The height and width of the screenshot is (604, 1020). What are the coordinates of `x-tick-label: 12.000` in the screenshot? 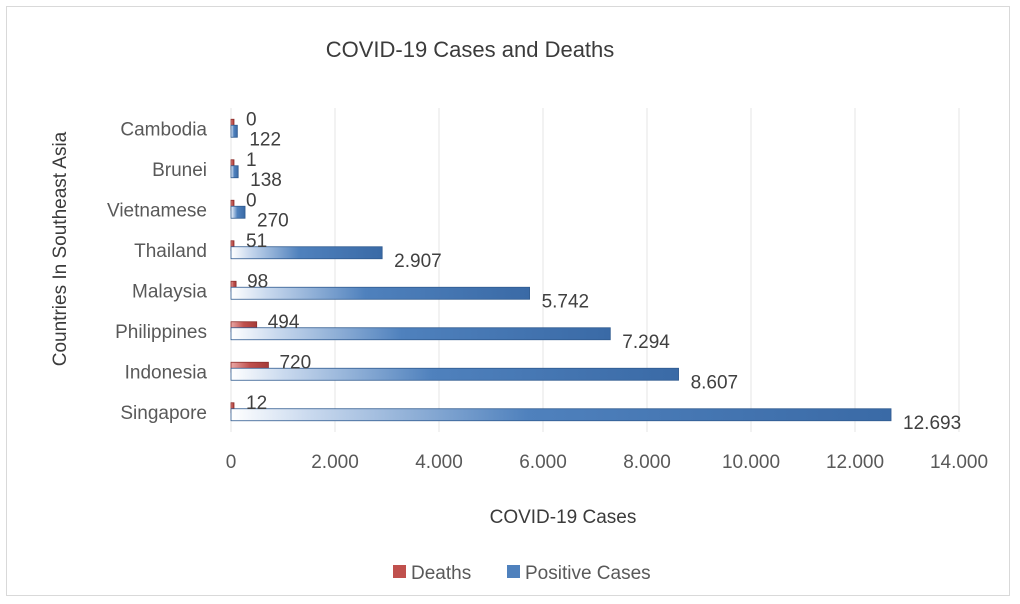 It's located at (855, 462).